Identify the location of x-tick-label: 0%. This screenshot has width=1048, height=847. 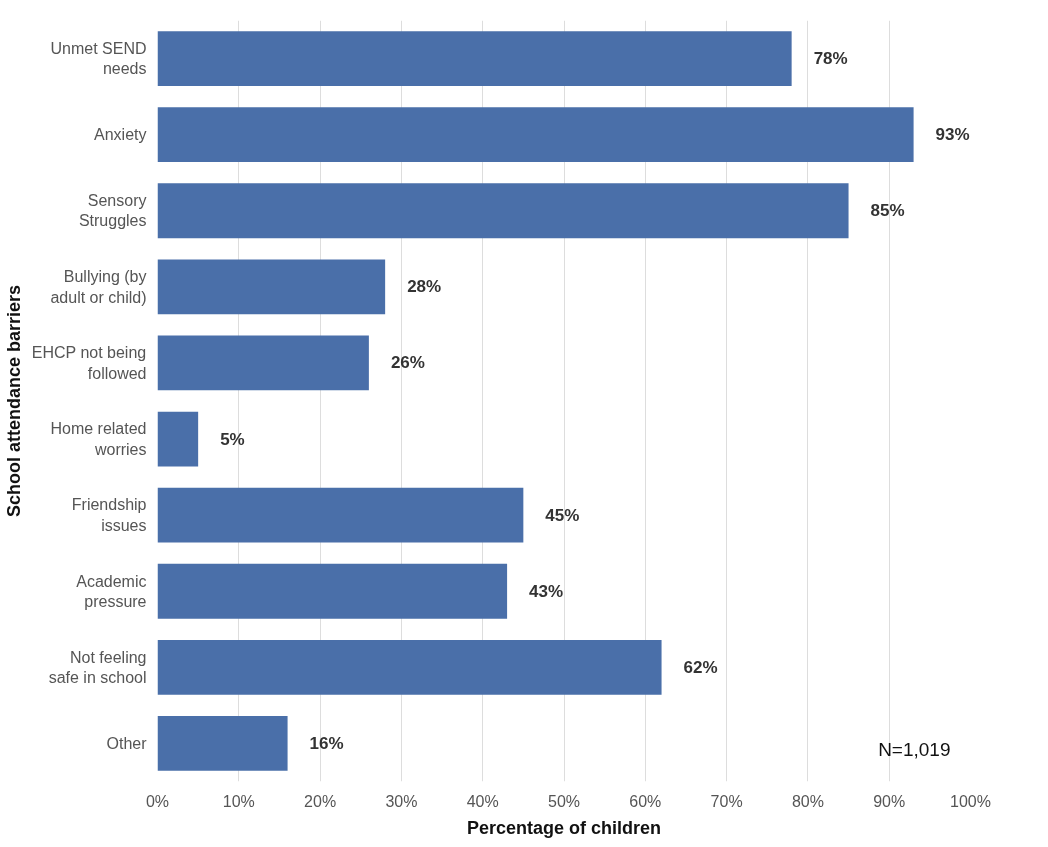
(157, 801).